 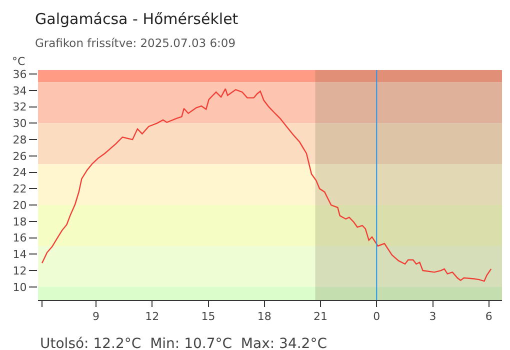 What do you see at coordinates (19, 123) in the screenshot?
I see `y-tick-label: 30` at bounding box center [19, 123].